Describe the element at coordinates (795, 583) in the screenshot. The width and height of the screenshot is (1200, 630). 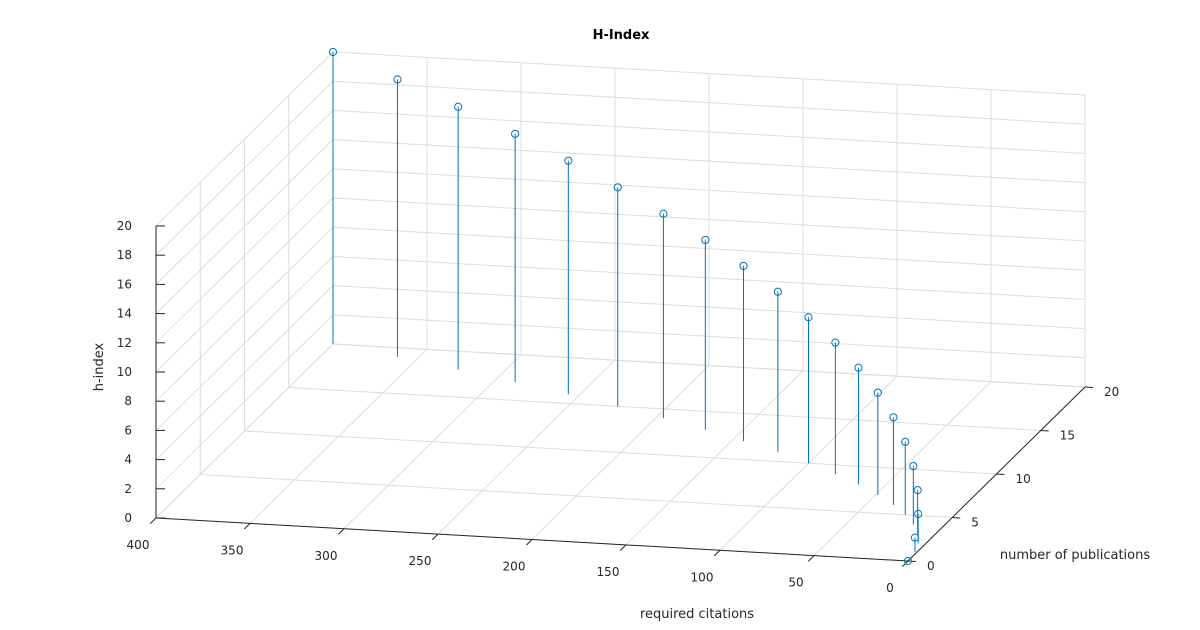
I see `x-tick-label: 50` at that location.